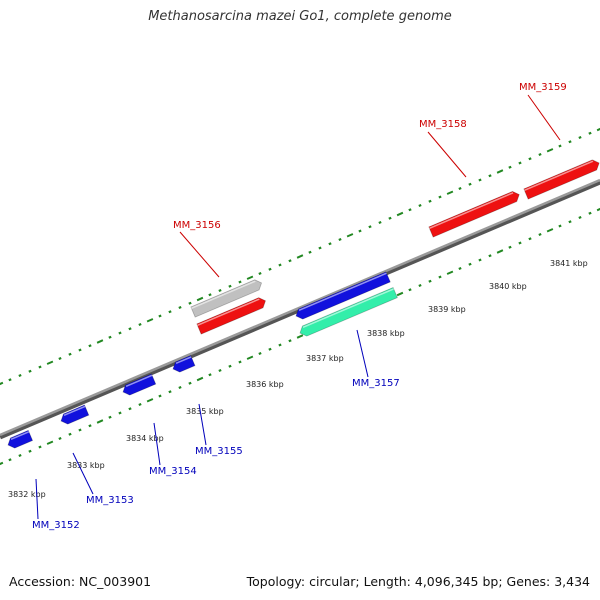 The height and width of the screenshot is (600, 600). I want to click on scale-label: 3833 kbp, so click(86, 465).